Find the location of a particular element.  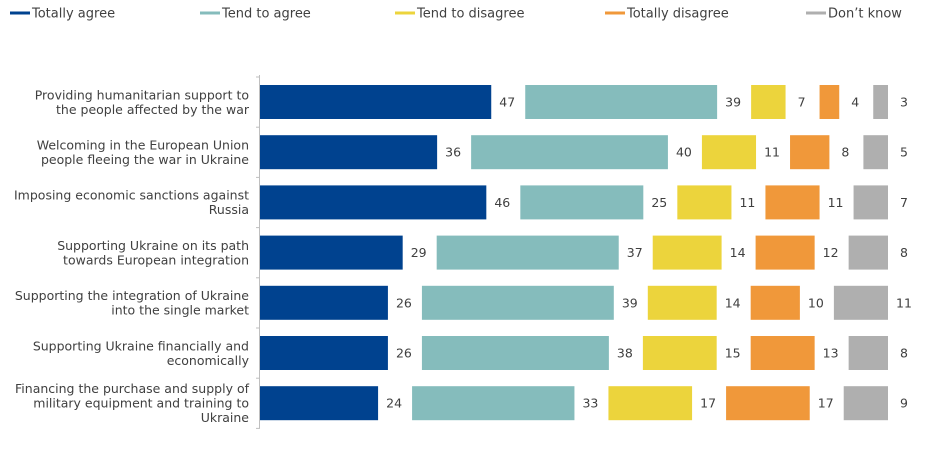

category-label-line: towards European integration is located at coordinates (156, 259).